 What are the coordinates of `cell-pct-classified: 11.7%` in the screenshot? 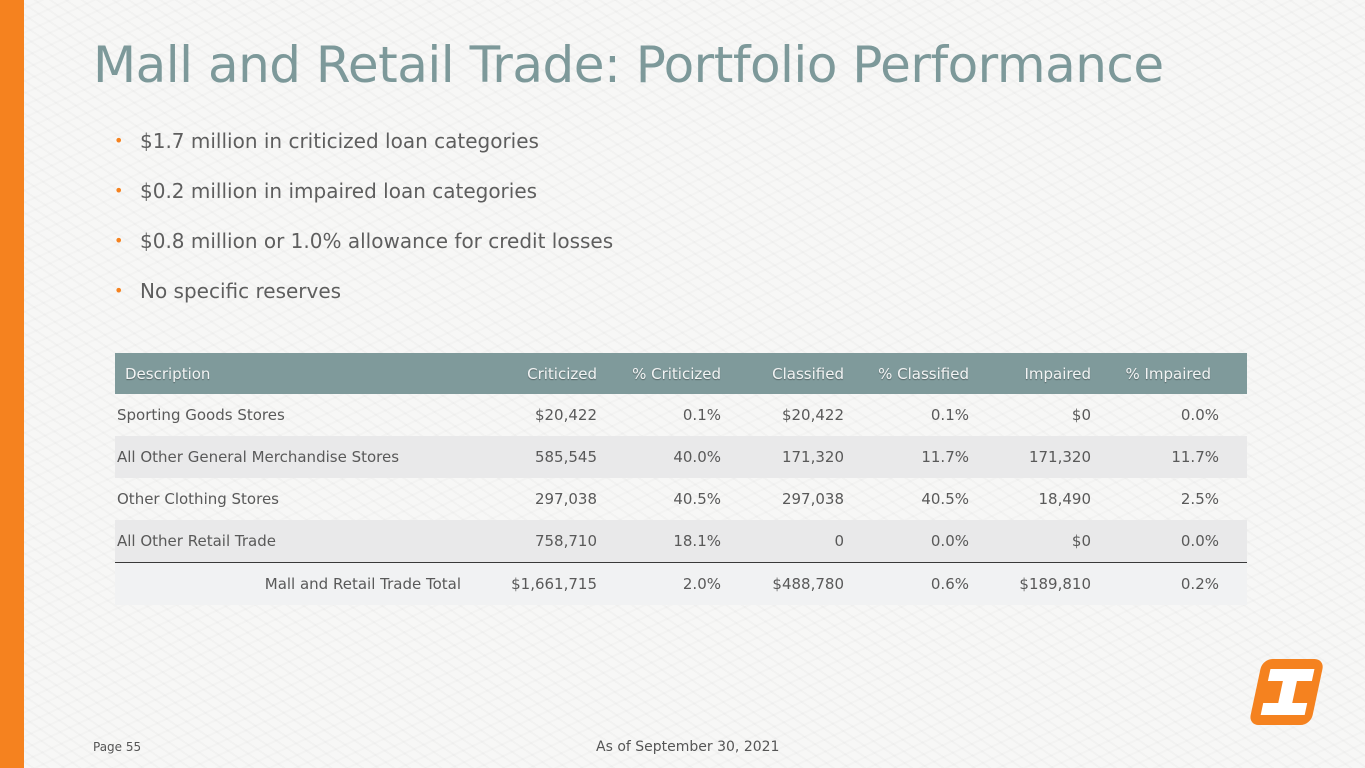 It's located at (916, 457).